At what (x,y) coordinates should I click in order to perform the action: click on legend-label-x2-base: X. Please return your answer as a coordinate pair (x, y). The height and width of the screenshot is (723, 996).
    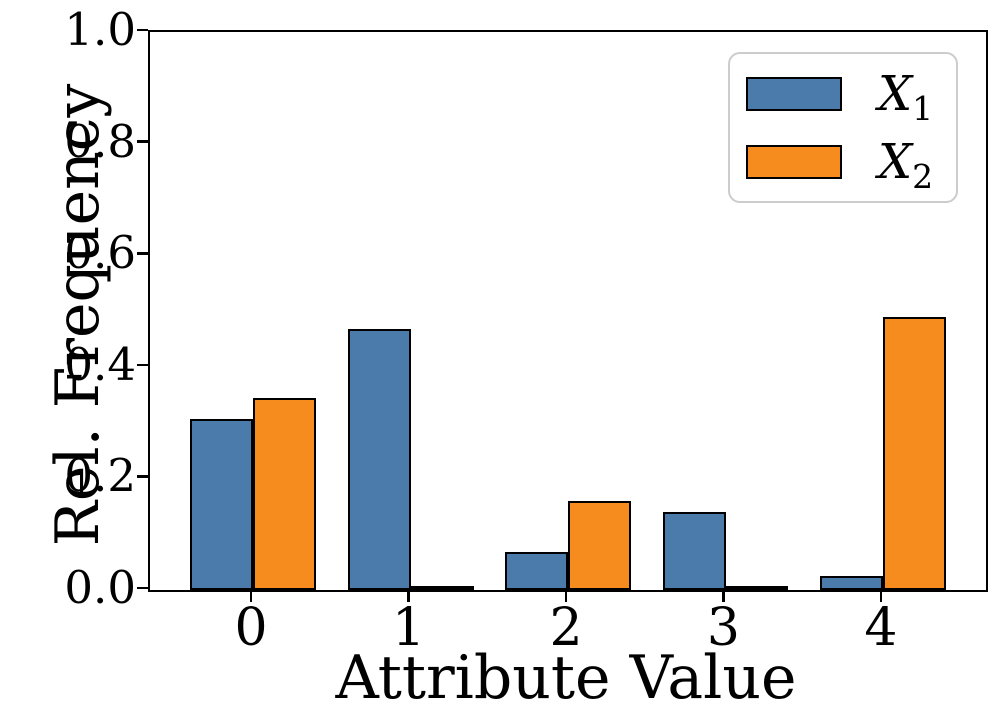
    Looking at the image, I should click on (895, 161).